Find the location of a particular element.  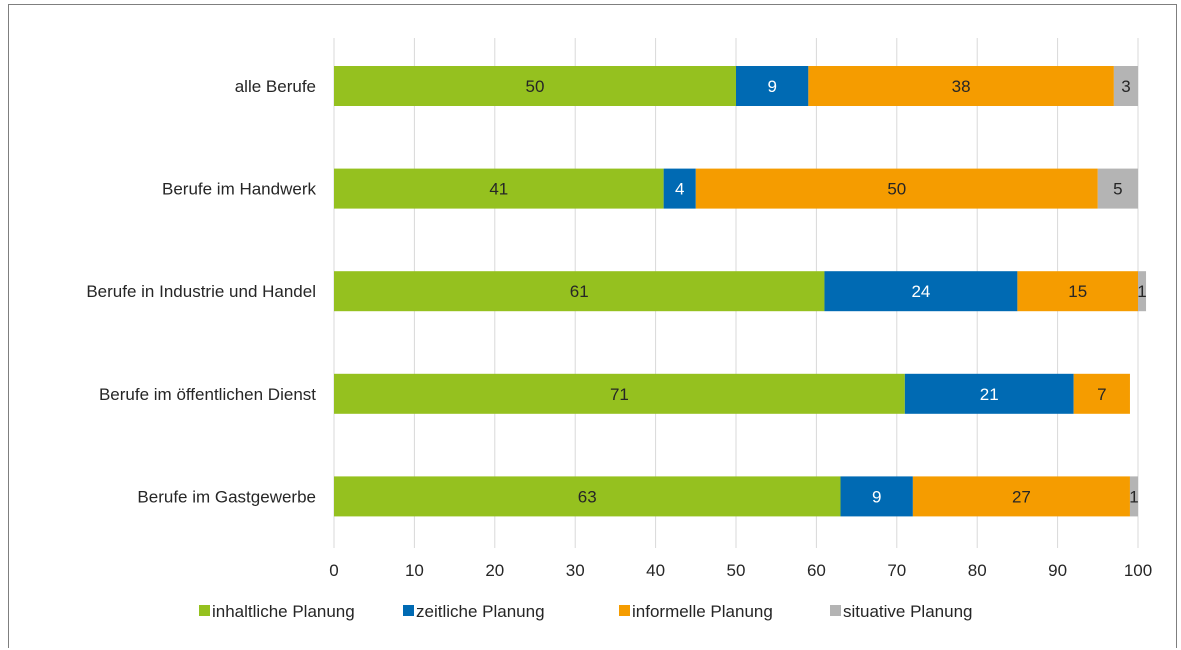

data-label: 21 is located at coordinates (989, 394).